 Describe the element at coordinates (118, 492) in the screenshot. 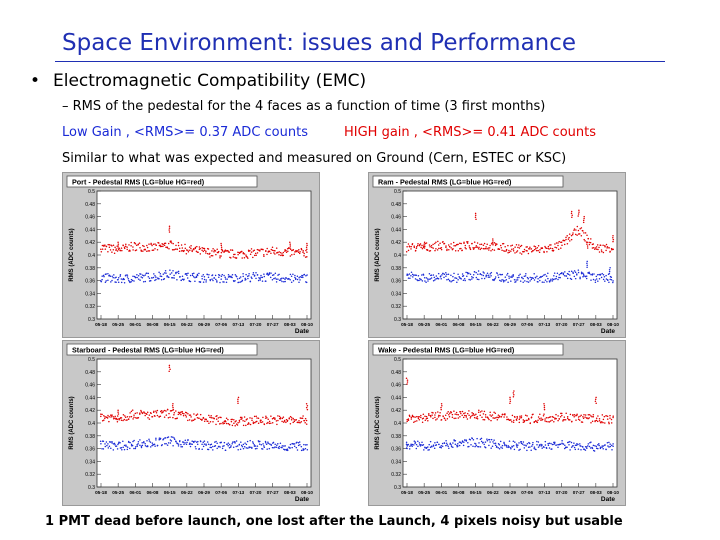

I see `x-tick-label: 05-25` at that location.